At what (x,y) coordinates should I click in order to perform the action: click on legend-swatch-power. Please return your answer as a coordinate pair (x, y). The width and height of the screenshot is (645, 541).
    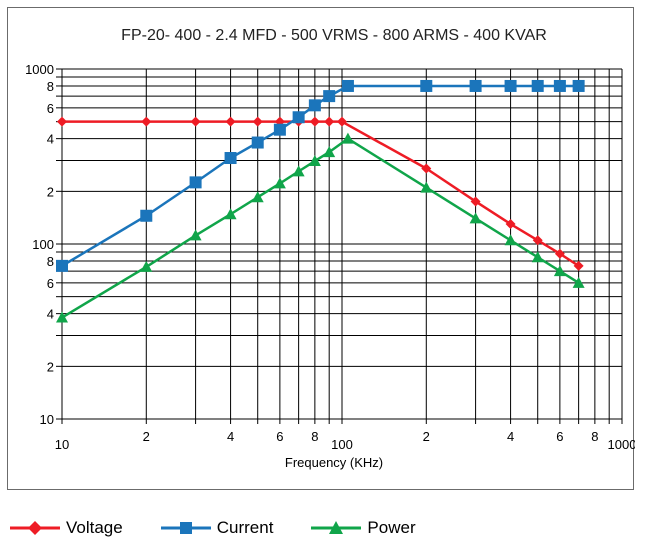
    Looking at the image, I should click on (336, 527).